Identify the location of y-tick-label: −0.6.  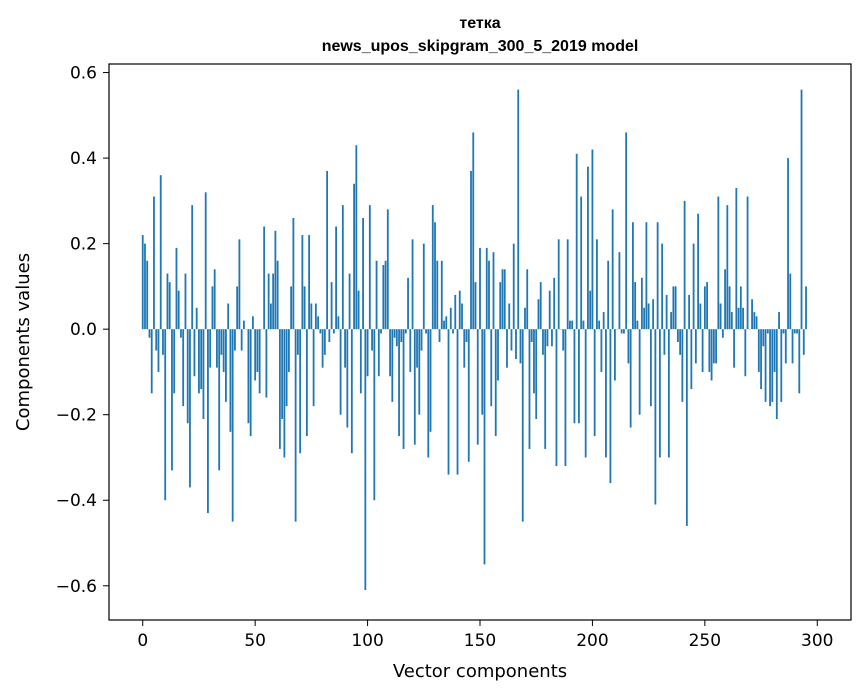
(76, 587).